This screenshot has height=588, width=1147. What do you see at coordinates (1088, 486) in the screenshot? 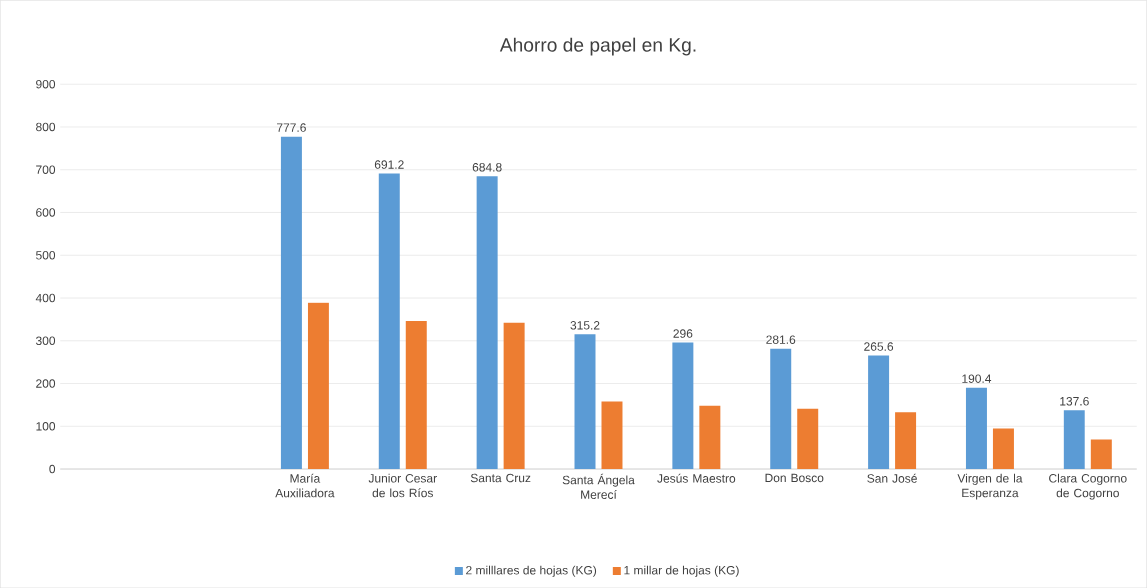
I see `x-tick-label: Clara Cogorno de Cogorno` at bounding box center [1088, 486].